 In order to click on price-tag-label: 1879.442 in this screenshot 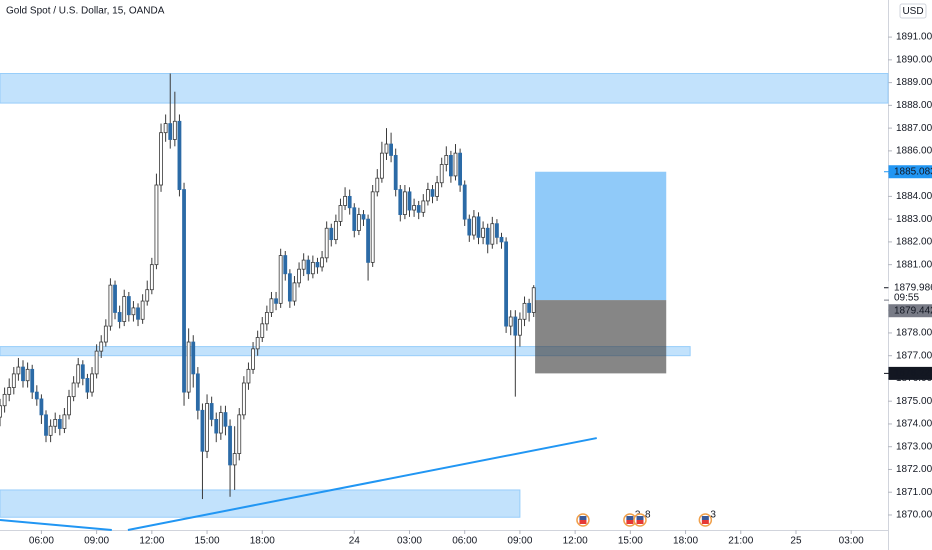, I will do `click(913, 310)`.